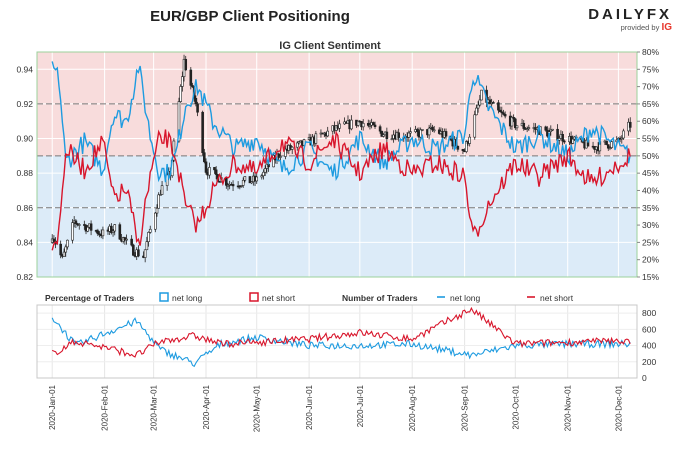  Describe the element at coordinates (649, 313) in the screenshot. I see `count-tick-4: 800` at that location.